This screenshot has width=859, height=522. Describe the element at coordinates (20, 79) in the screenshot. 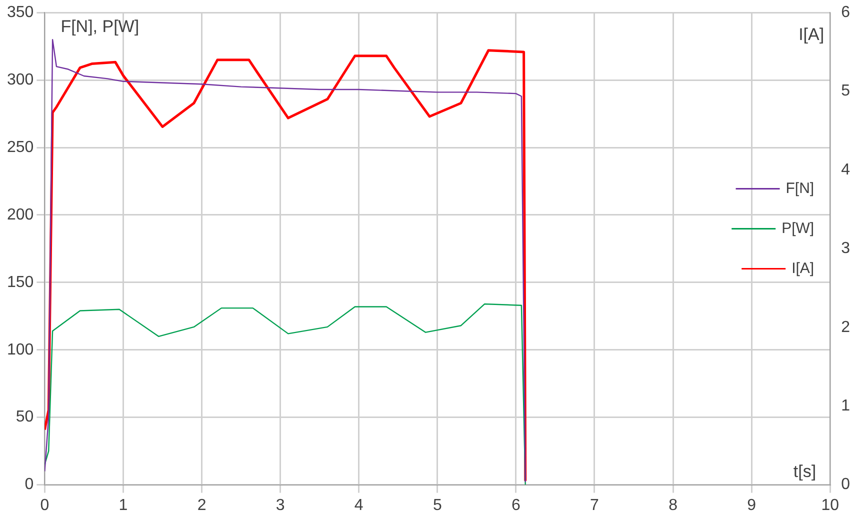

I see `y-tick-label: 300` at that location.